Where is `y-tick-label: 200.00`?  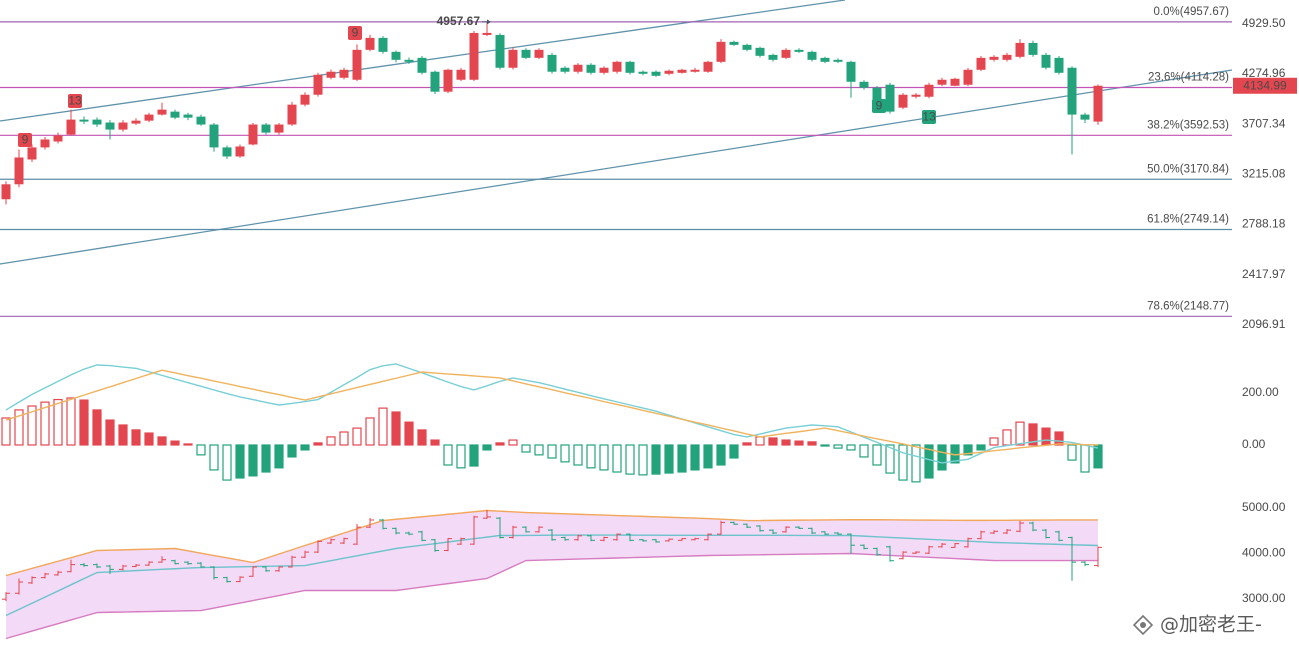
y-tick-label: 200.00 is located at coordinates (1260, 392).